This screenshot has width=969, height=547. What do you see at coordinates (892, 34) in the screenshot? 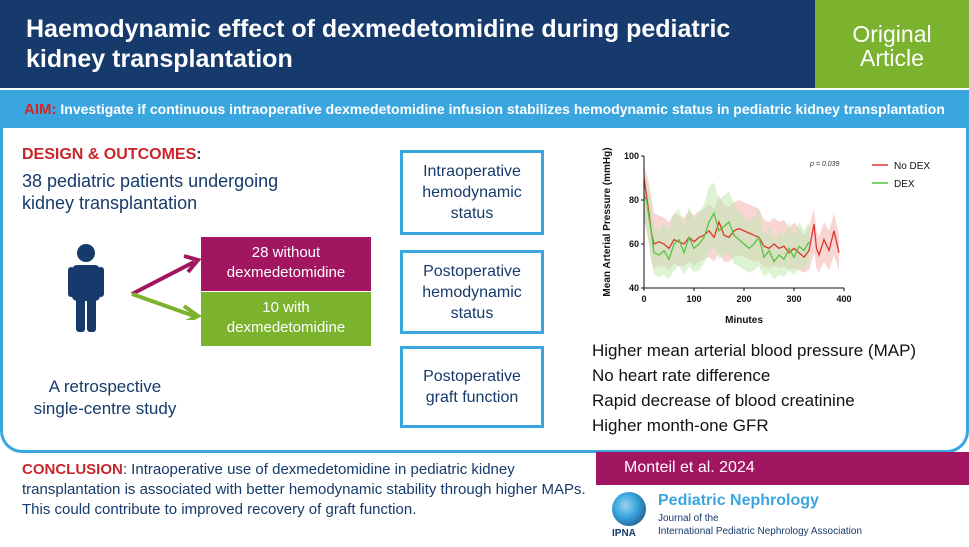
I see `badge-line-1: Original` at bounding box center [892, 34].